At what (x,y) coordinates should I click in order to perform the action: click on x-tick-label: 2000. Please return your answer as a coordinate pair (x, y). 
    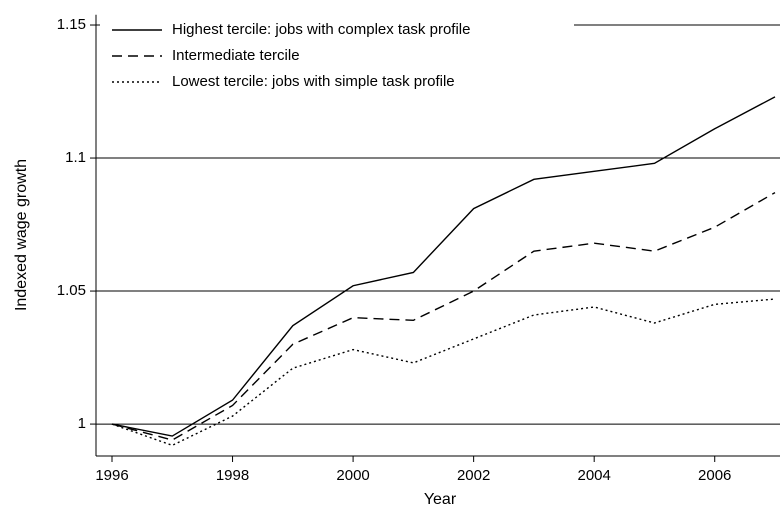
    Looking at the image, I should click on (352, 475).